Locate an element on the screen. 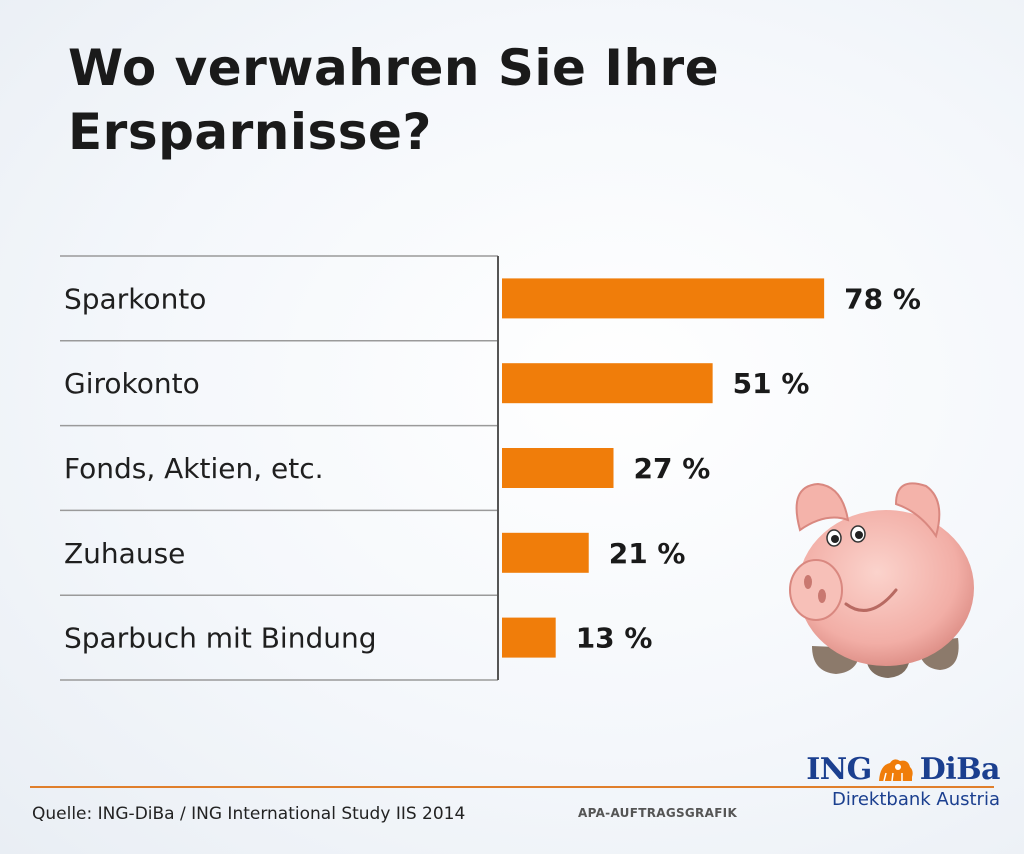 The image size is (1024, 854). footer-divider is located at coordinates (512, 787).